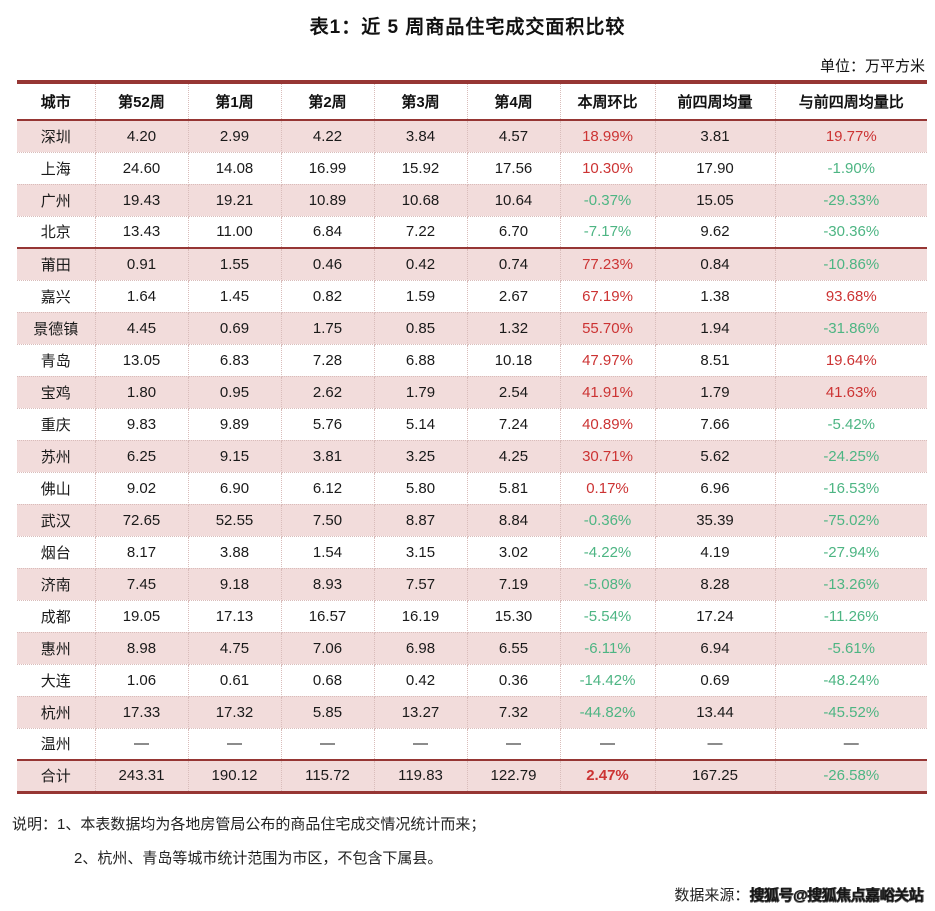 The height and width of the screenshot is (911, 935). Describe the element at coordinates (421, 775) in the screenshot. I see `value-cell: 119.83` at that location.